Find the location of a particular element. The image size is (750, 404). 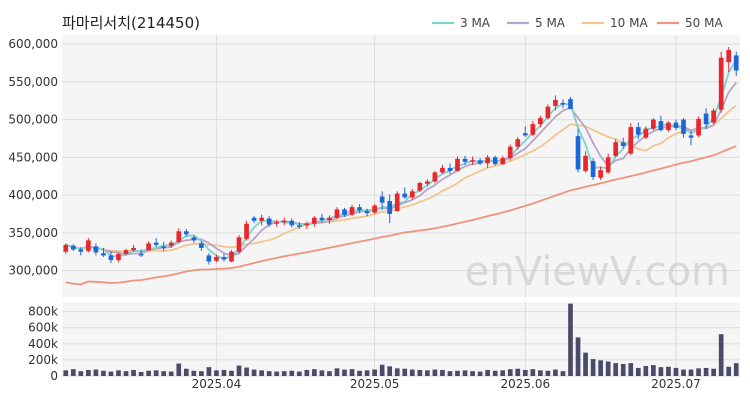

x-tick-label: 2025.05 is located at coordinates (375, 384).